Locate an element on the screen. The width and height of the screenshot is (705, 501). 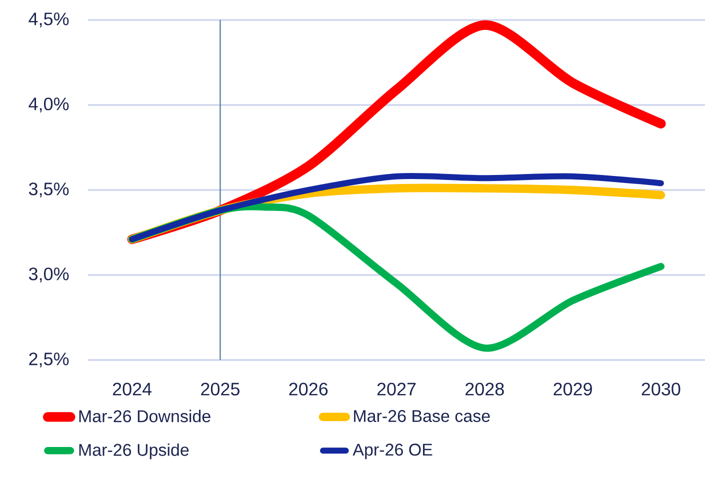
x-tick-label: 2024 is located at coordinates (132, 389).